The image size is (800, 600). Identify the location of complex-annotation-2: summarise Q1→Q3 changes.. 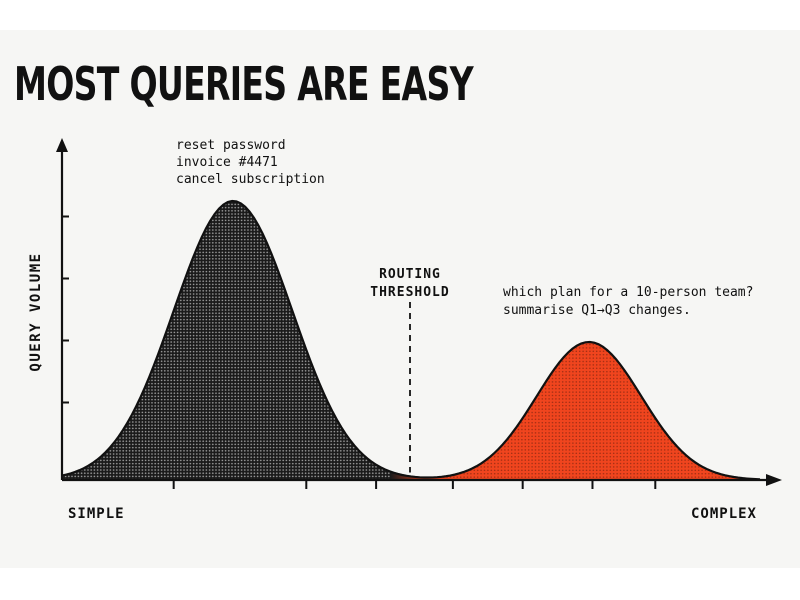
(597, 310).